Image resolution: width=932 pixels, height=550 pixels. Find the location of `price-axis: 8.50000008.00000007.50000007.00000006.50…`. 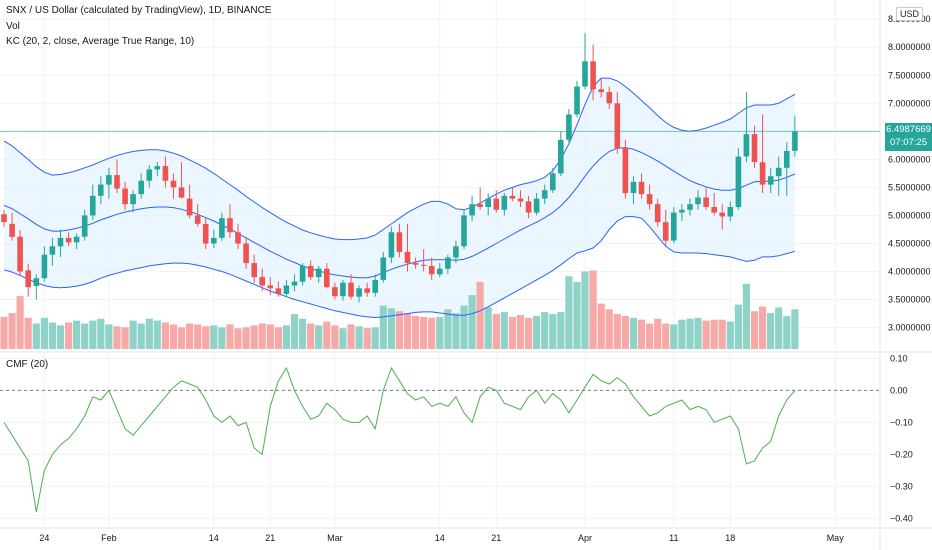

price-axis: 8.50000008.00000007.50000007.00000006.50… is located at coordinates (909, 173).